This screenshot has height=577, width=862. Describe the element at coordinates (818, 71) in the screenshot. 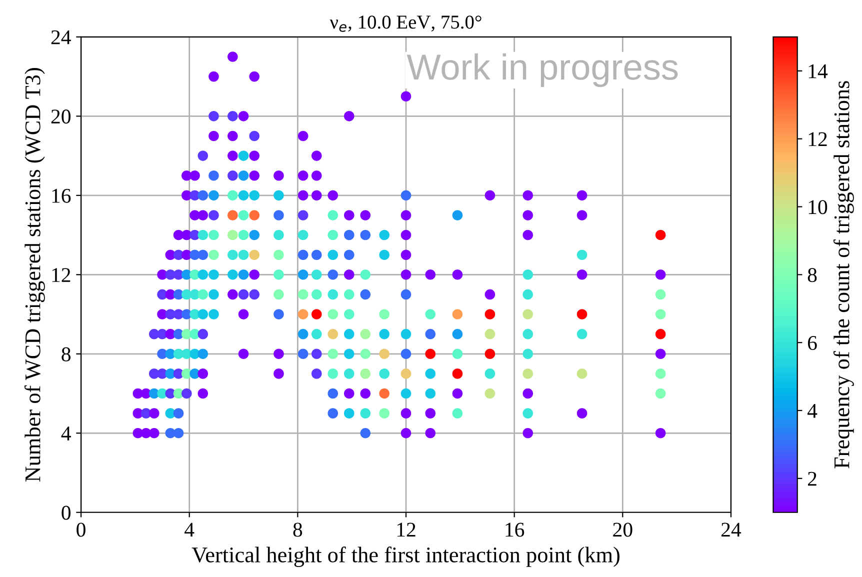

I see `color-bar-label: 14` at that location.